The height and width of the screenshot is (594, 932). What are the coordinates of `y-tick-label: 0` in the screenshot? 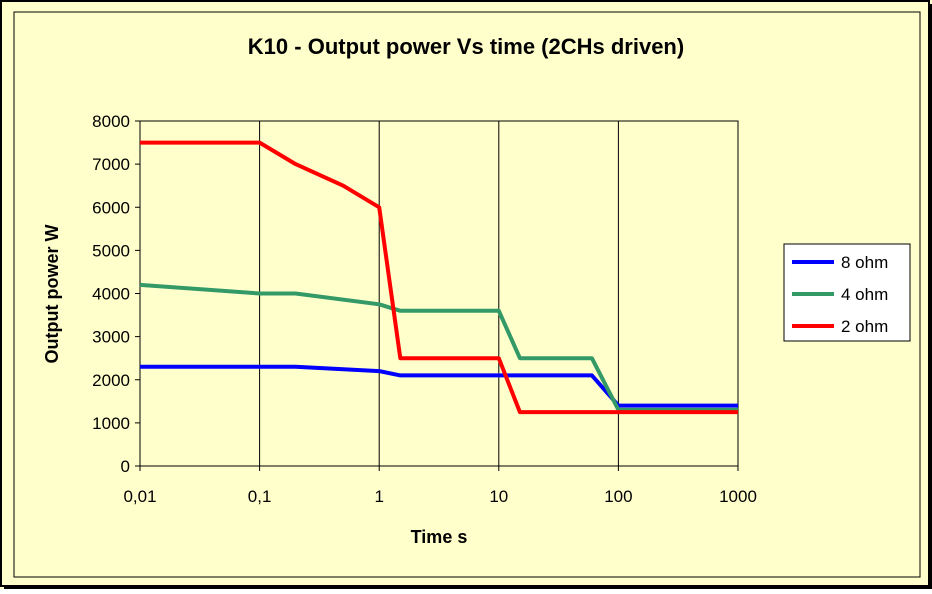 It's located at (125, 466).